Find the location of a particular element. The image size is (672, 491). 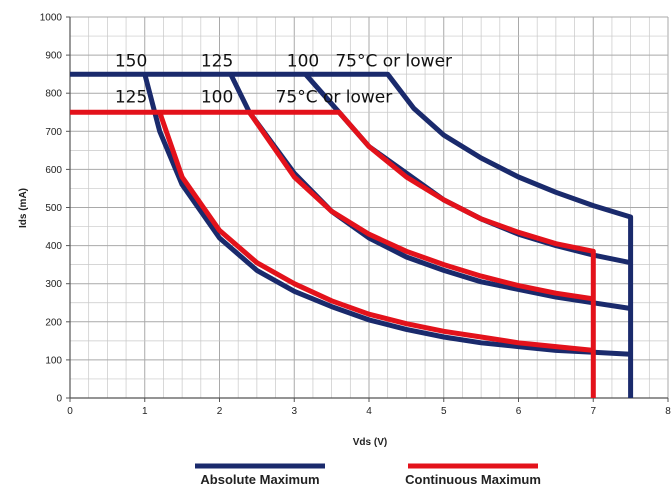

x-tick-label: 3 is located at coordinates (294, 411).